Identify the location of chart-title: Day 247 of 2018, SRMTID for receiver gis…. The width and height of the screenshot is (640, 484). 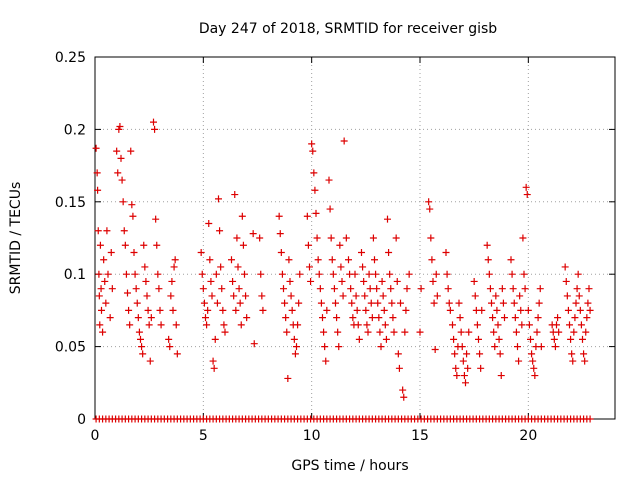
(348, 29).